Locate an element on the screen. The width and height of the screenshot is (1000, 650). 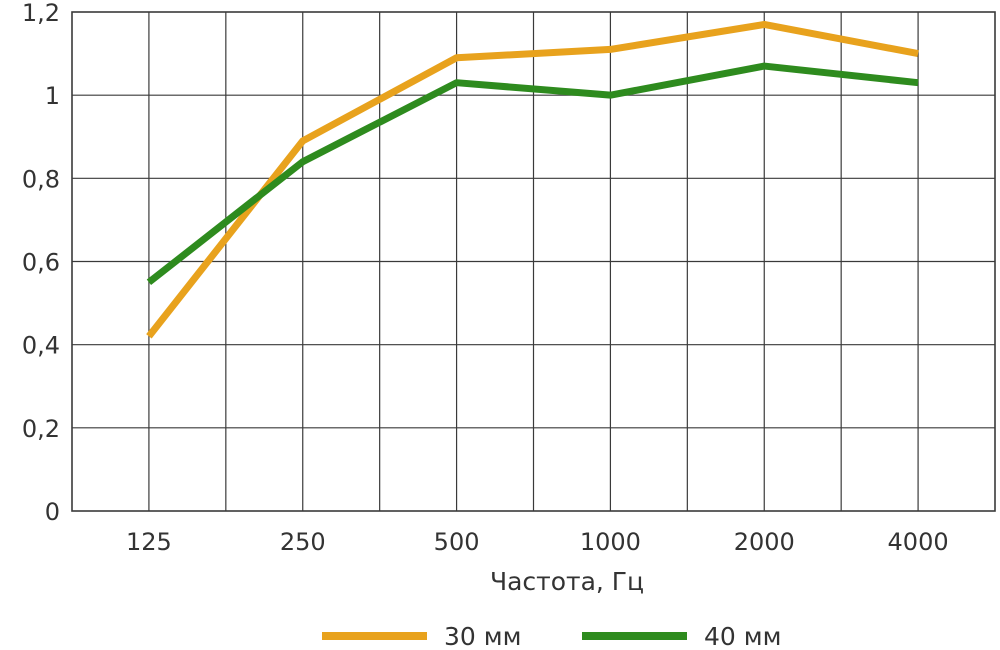
x-axis-title: Частота, Гц is located at coordinates (567, 581).